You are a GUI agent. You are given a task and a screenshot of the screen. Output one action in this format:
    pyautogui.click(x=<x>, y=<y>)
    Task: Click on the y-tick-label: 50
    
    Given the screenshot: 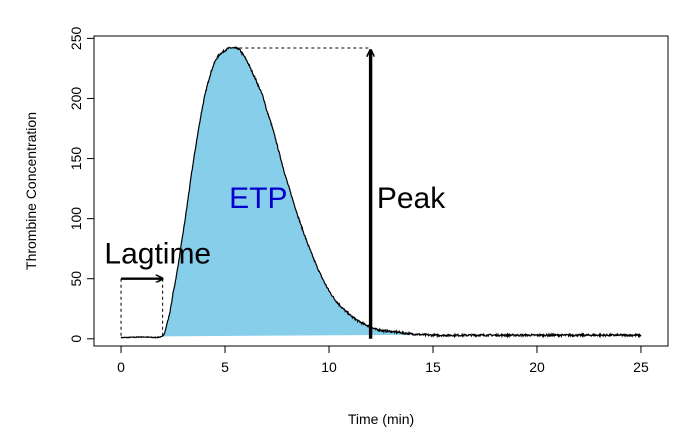 What is the action you would take?
    pyautogui.click(x=76, y=279)
    